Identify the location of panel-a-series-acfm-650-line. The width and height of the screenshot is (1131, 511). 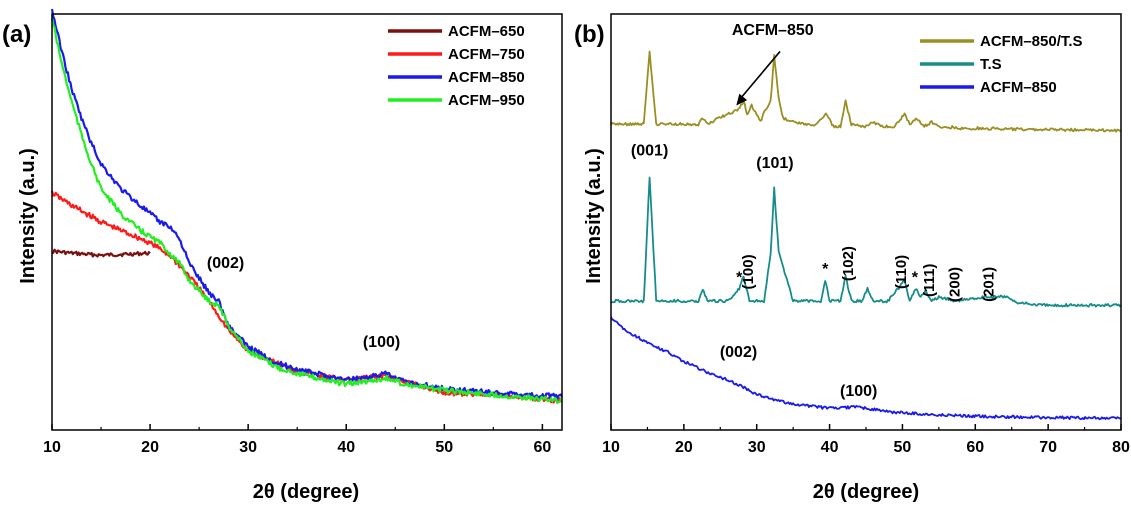
(101, 253).